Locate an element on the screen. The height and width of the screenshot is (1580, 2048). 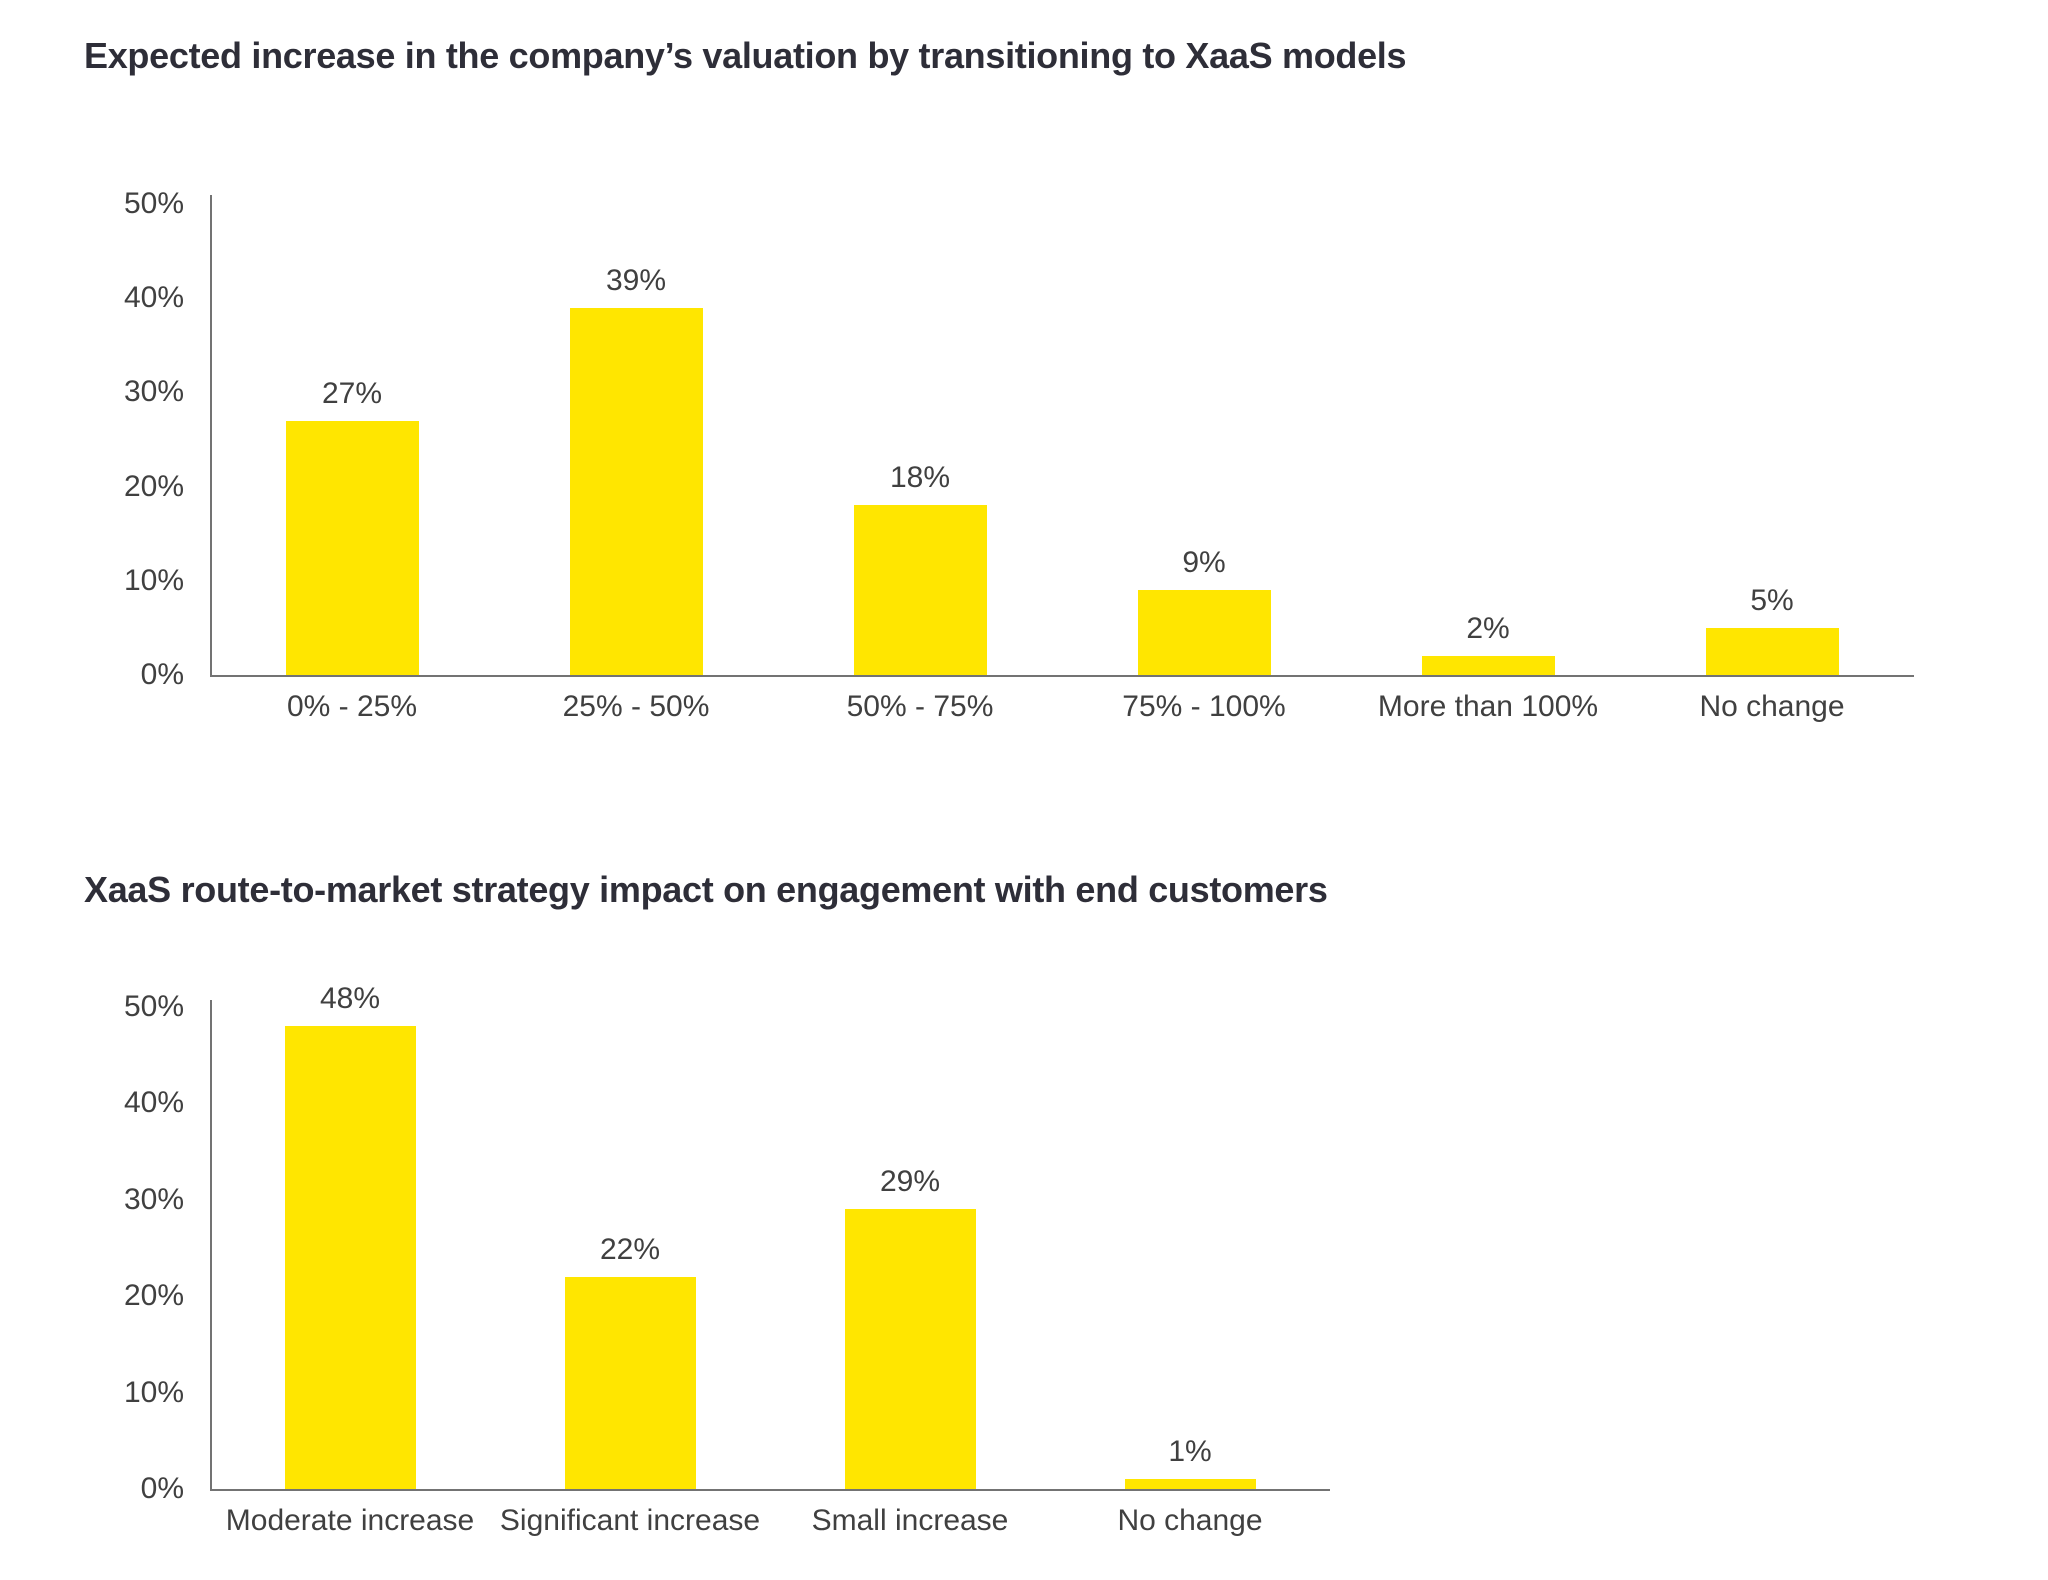
bar-value-label: 22% is located at coordinates (630, 1249).